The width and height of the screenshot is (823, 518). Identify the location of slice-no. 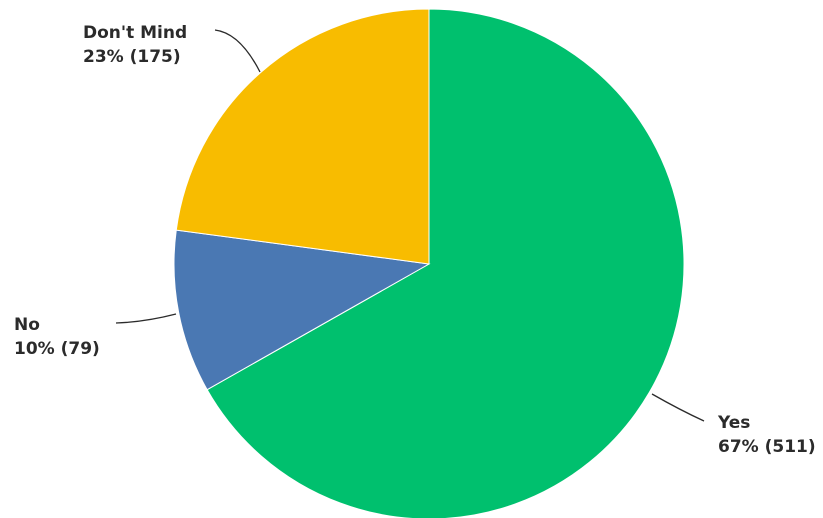
(302, 310).